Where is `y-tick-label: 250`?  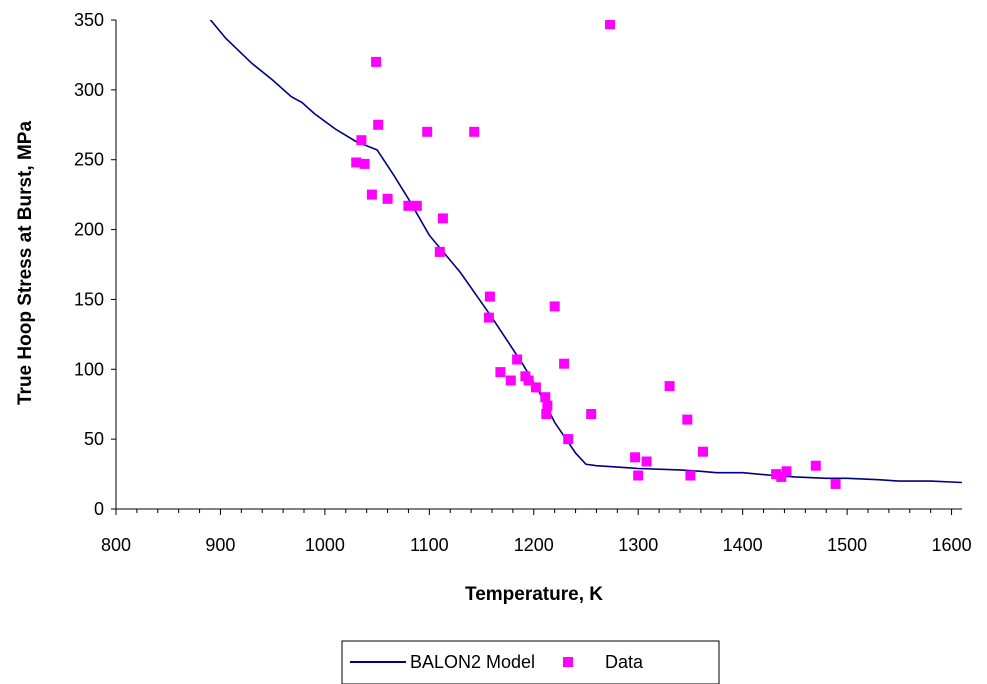 y-tick-label: 250 is located at coordinates (89, 160).